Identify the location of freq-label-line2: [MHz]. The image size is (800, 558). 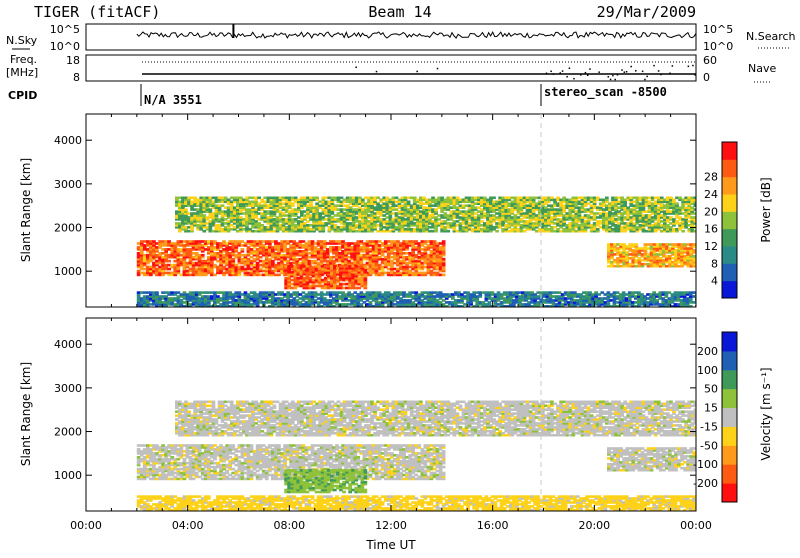
(22, 72).